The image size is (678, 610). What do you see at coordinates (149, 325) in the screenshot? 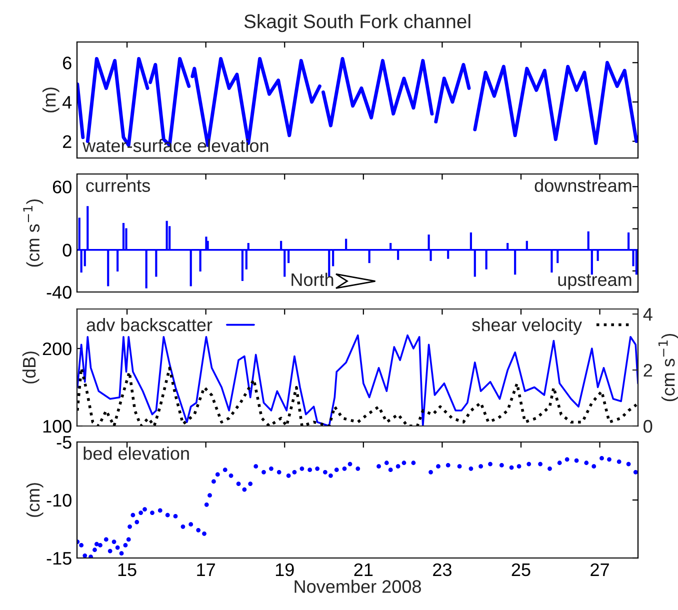
I see `legend-label: adv backscatter` at bounding box center [149, 325].